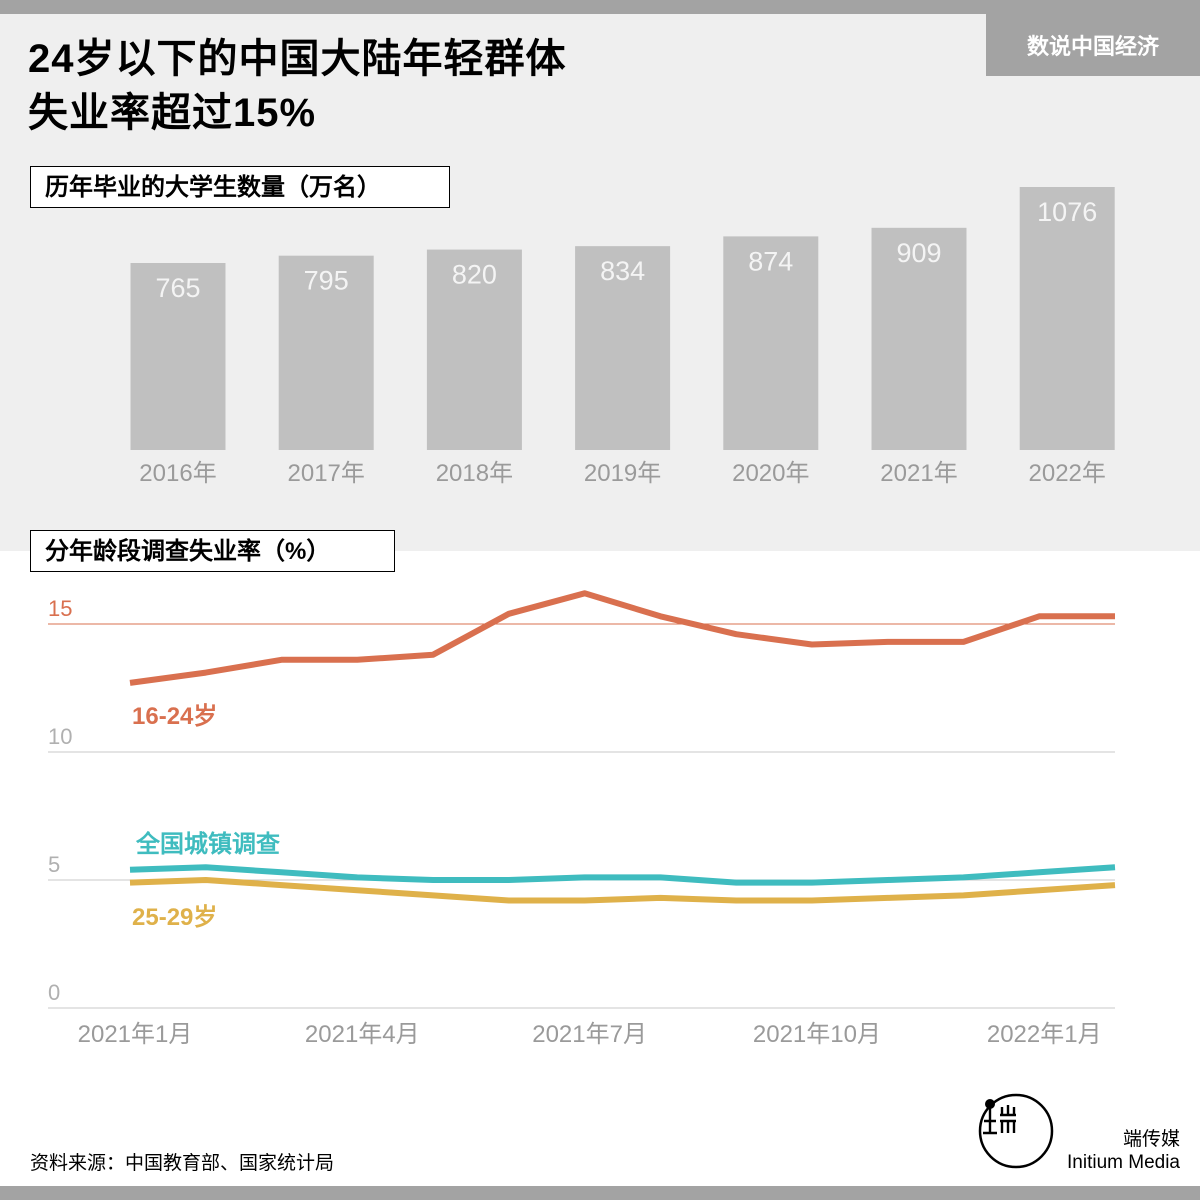  What do you see at coordinates (817, 1034) in the screenshot?
I see `x-tick-label: 2021年10月` at bounding box center [817, 1034].